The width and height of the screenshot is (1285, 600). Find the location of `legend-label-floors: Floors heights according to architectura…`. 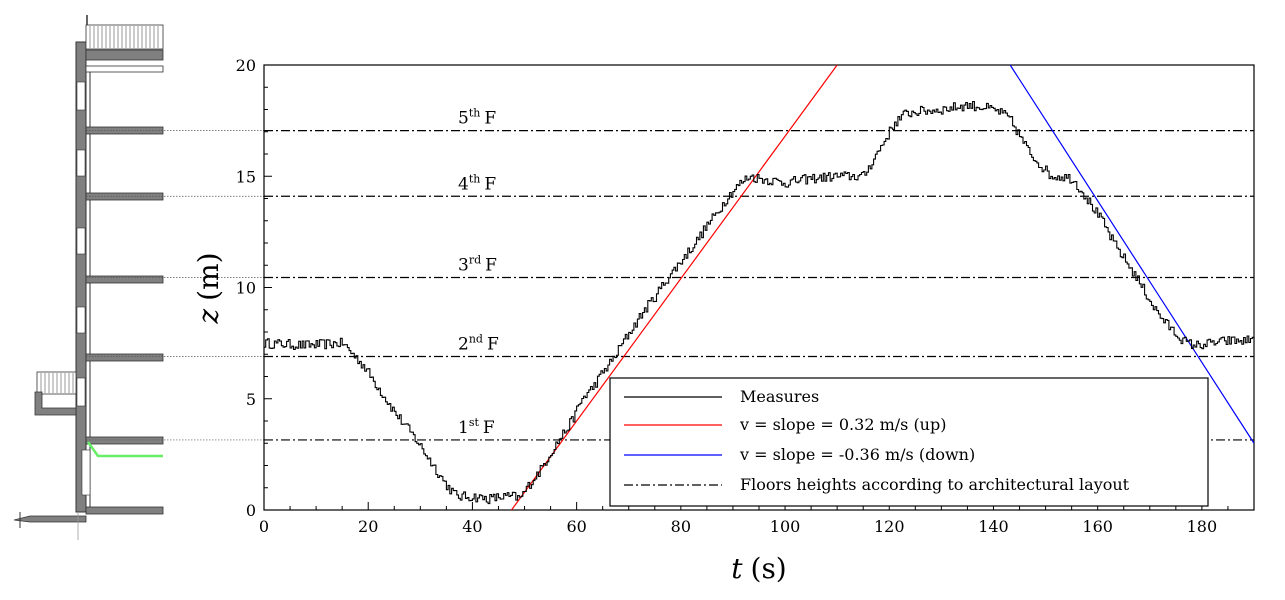

legend-label-floors: Floors heights according to architectura… is located at coordinates (935, 484).